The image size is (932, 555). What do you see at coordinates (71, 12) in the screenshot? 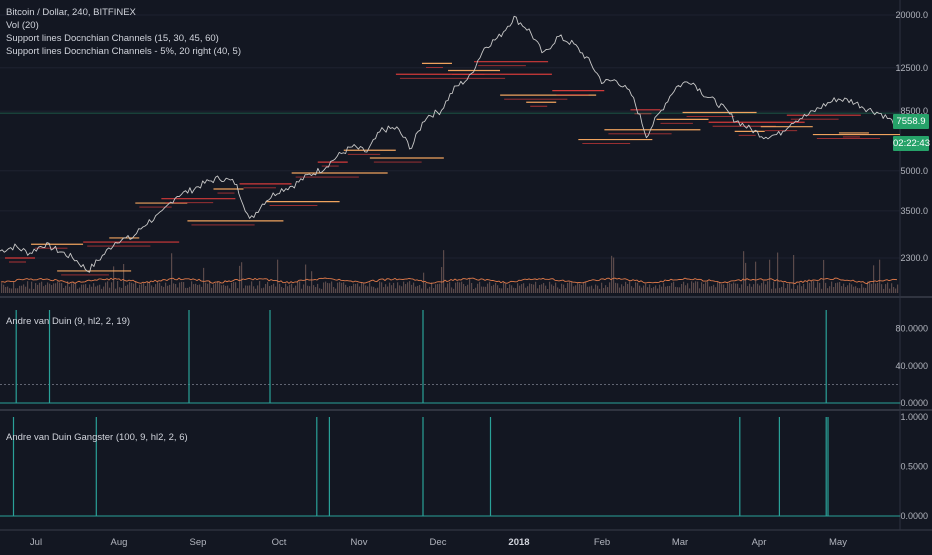
I see `legend-symbol: Bitcoin / Dollar, 240, BITFINEX` at bounding box center [71, 12].